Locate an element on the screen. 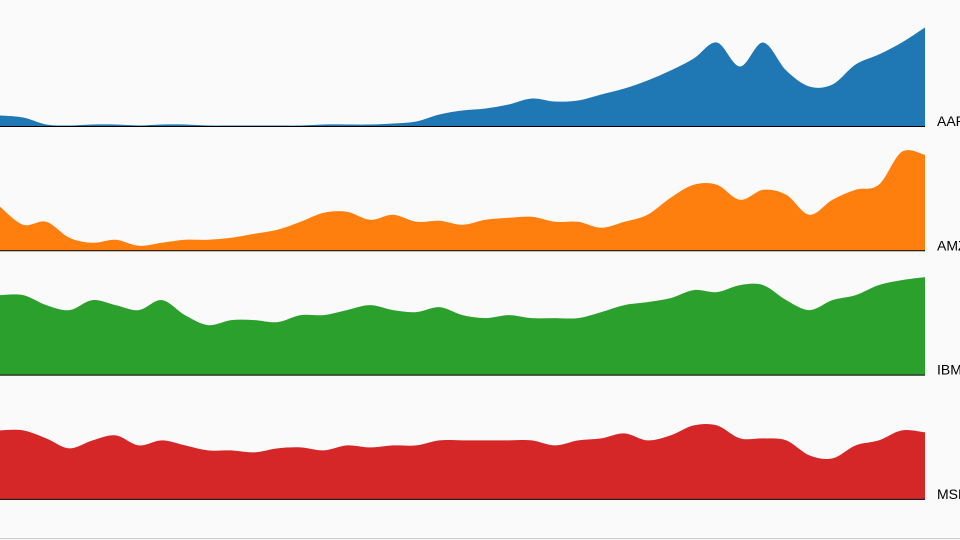  series-label: MSFT is located at coordinates (948, 494).